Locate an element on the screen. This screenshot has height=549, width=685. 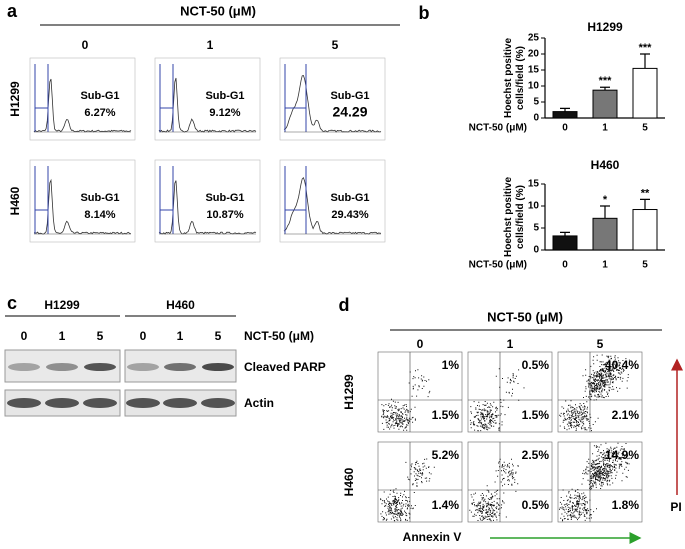
sub-g1-percent: 10.87% is located at coordinates (225, 215).